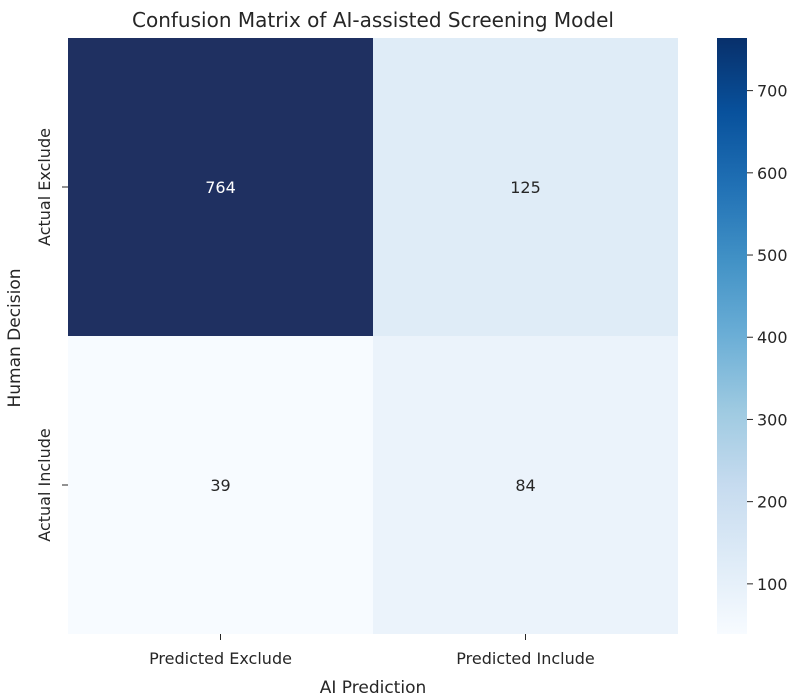 Image resolution: width=800 pixels, height=698 pixels. What do you see at coordinates (220, 658) in the screenshot?
I see `x-tick-label: Predicted Exclude` at bounding box center [220, 658].